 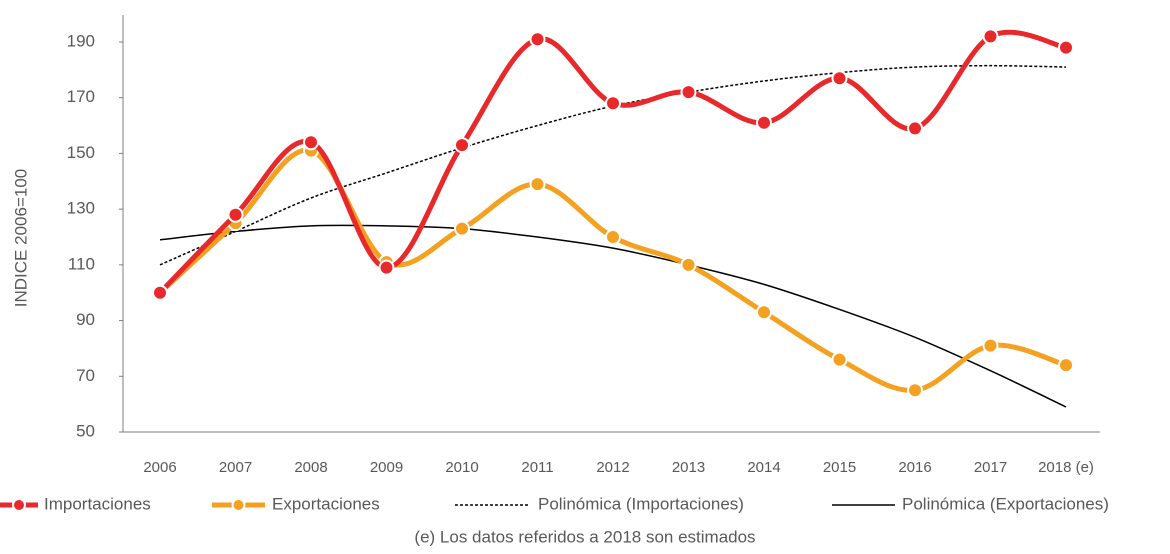 What do you see at coordinates (81, 208) in the screenshot?
I see `y-tick-label: 130` at bounding box center [81, 208].